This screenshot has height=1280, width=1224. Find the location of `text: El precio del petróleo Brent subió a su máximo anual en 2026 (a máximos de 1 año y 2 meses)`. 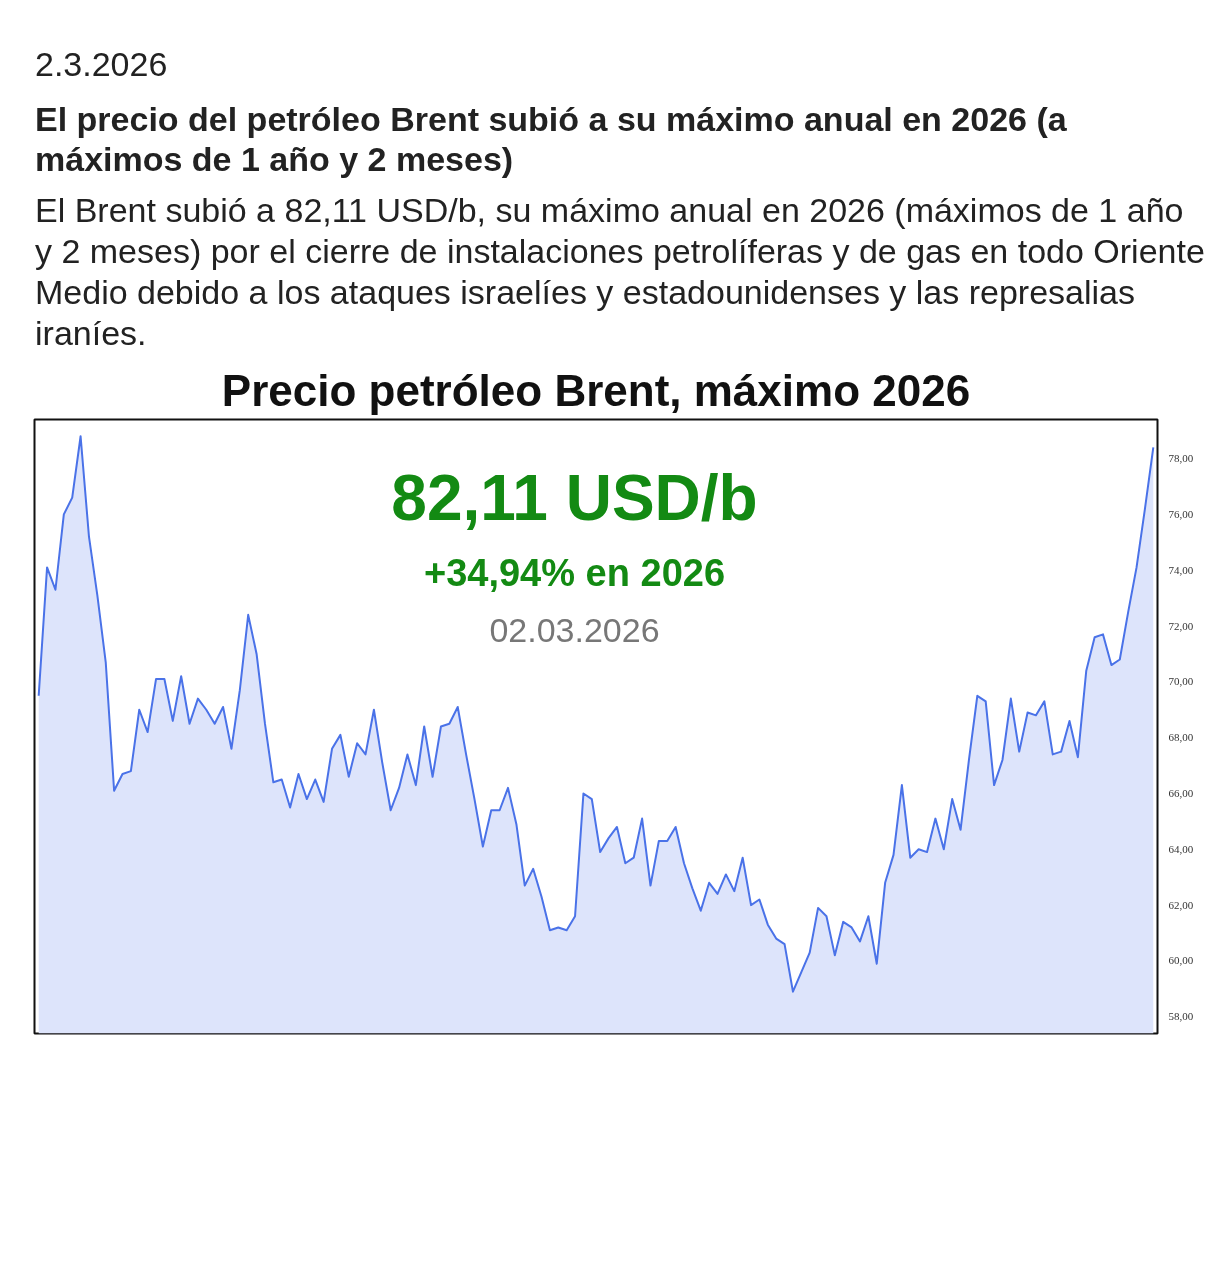

text: El precio del petróleo Brent subió a su máximo anual en 2026 (a máximos de 1 año y 2 meses) is located at coordinates (551, 139).